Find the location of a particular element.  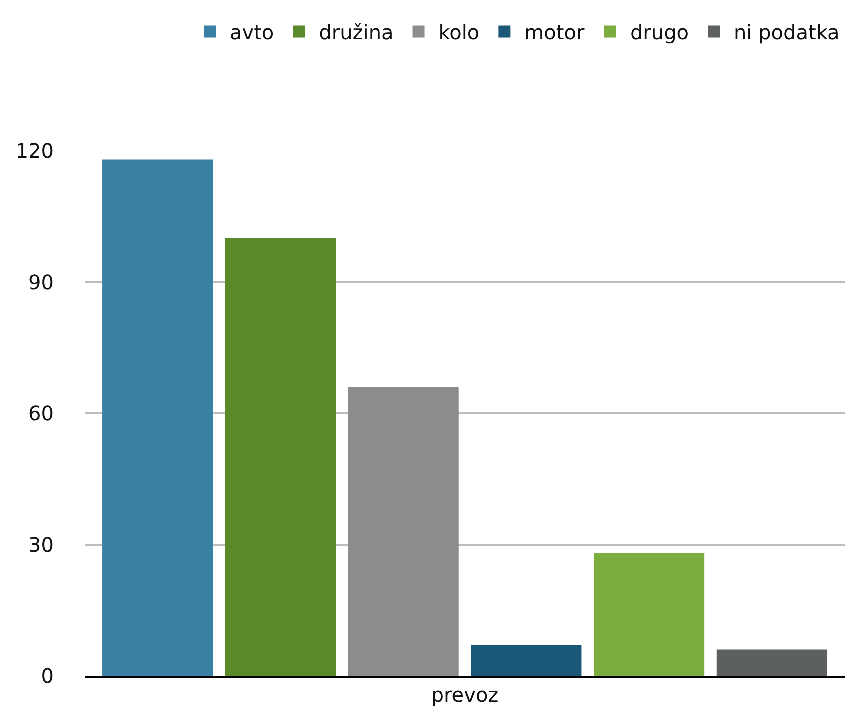

x-tick-label: prevoz is located at coordinates (465, 695).